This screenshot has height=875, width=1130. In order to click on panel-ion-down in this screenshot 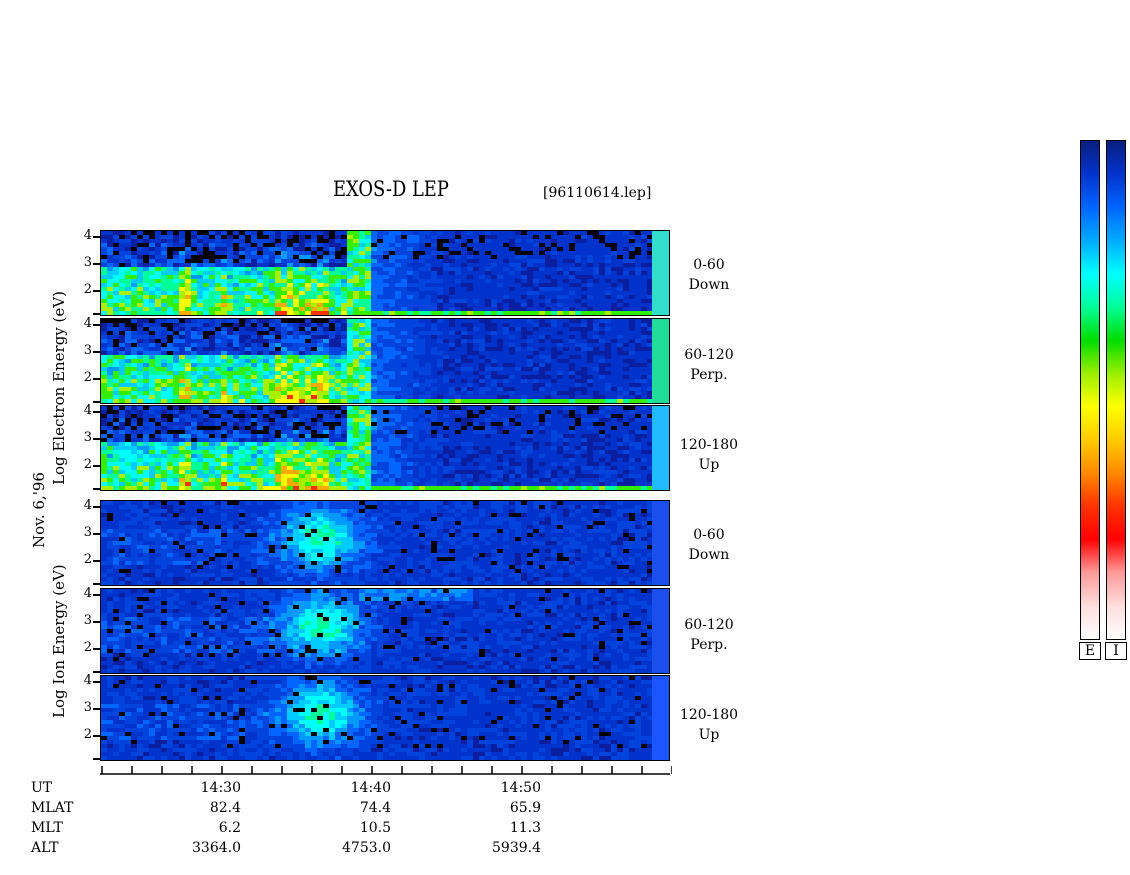, I will do `click(385, 543)`.